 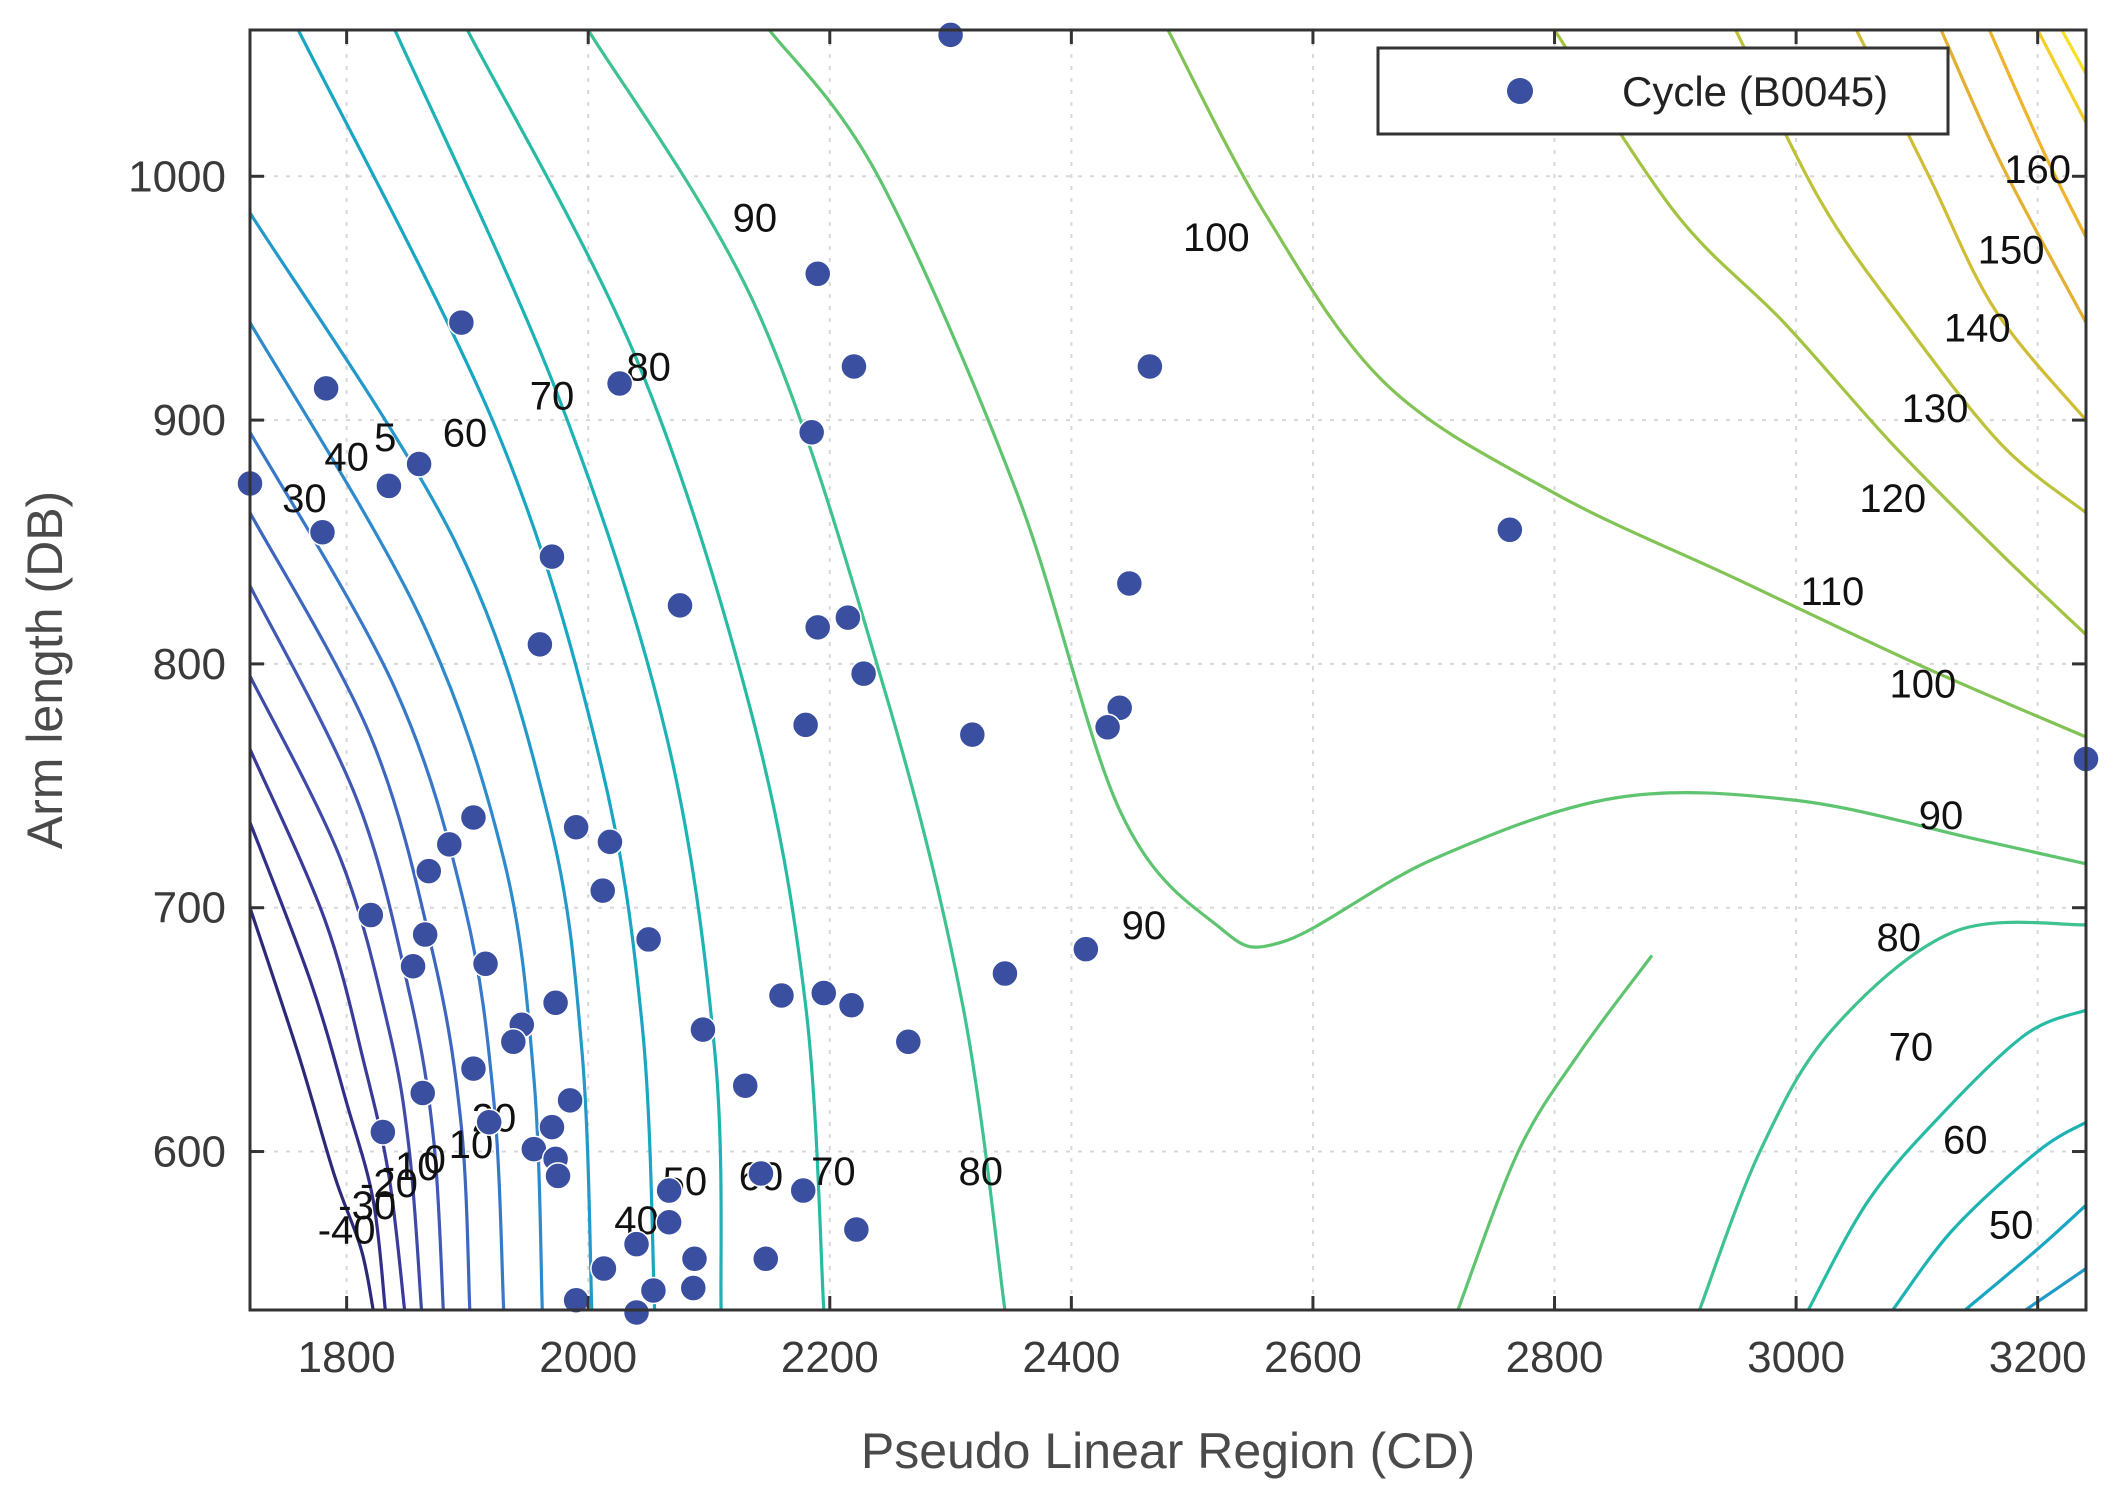 I want to click on contour-label: 5, so click(x=385, y=438).